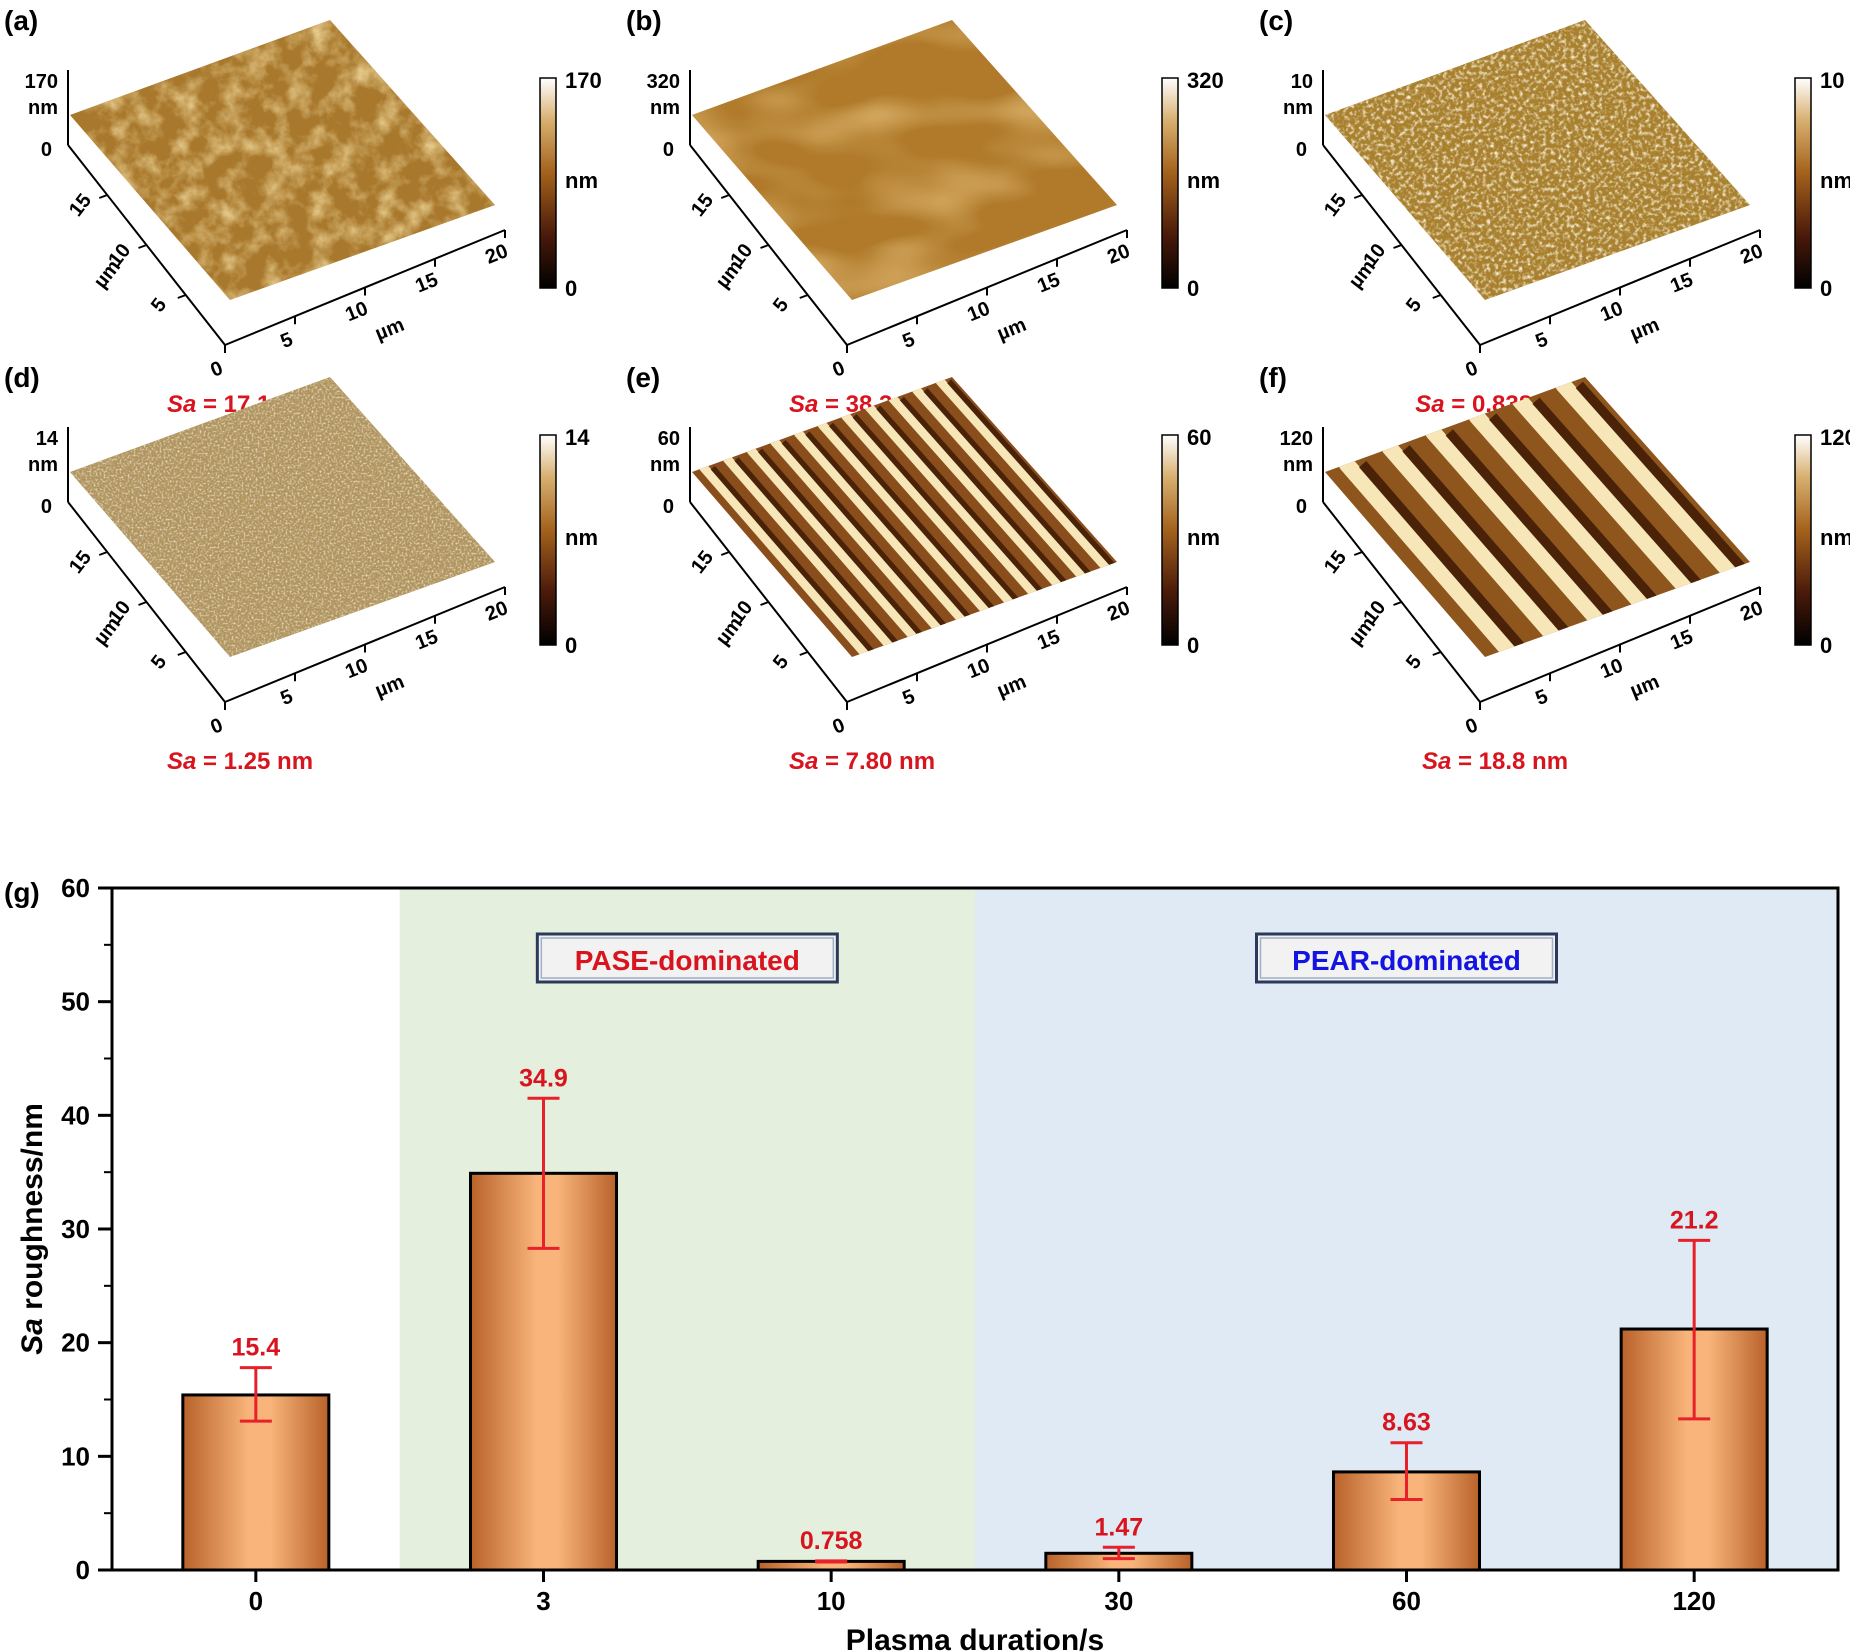  Describe the element at coordinates (1693, 1601) in the screenshot. I see `x-tick-label: 120` at that location.